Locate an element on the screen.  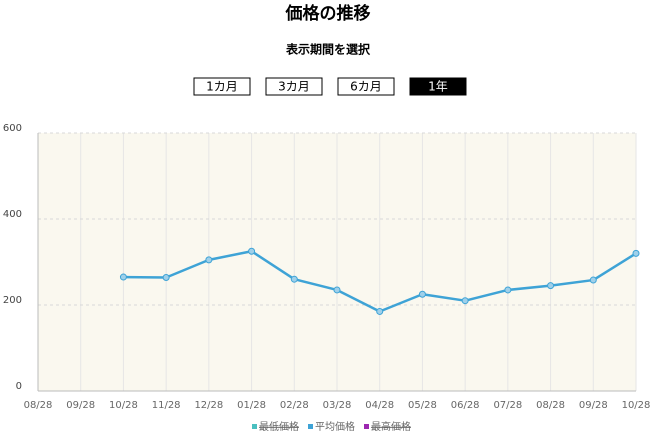
y-tick-label: 200 is located at coordinates (12, 300).